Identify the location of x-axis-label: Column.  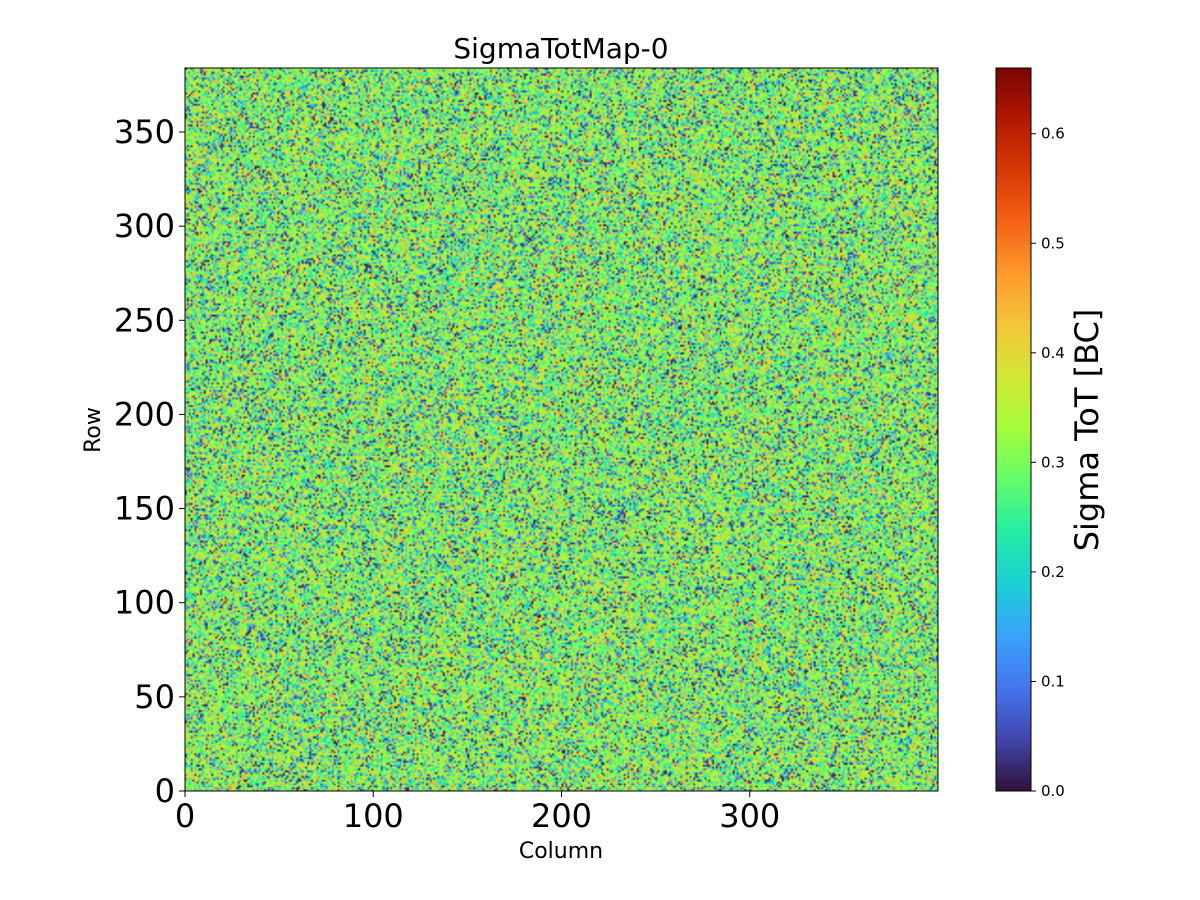
(561, 851).